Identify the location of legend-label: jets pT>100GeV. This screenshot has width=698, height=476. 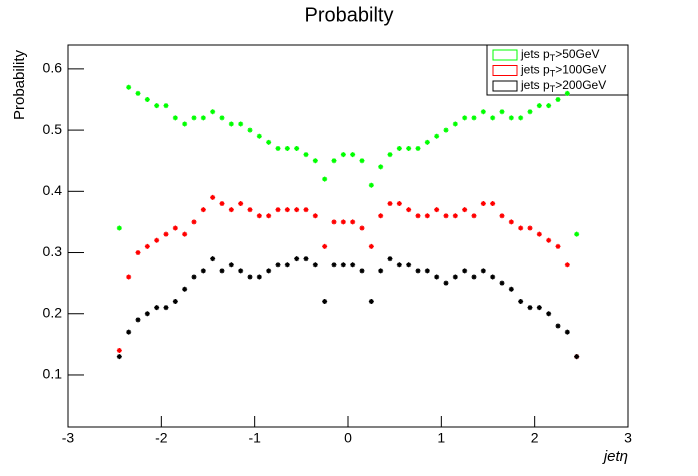
(563, 71).